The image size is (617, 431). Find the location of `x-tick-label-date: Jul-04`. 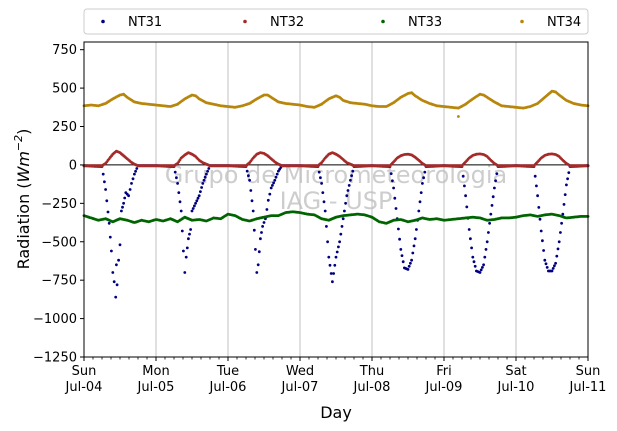

x-tick-label-date: Jul-04 is located at coordinates (84, 387).